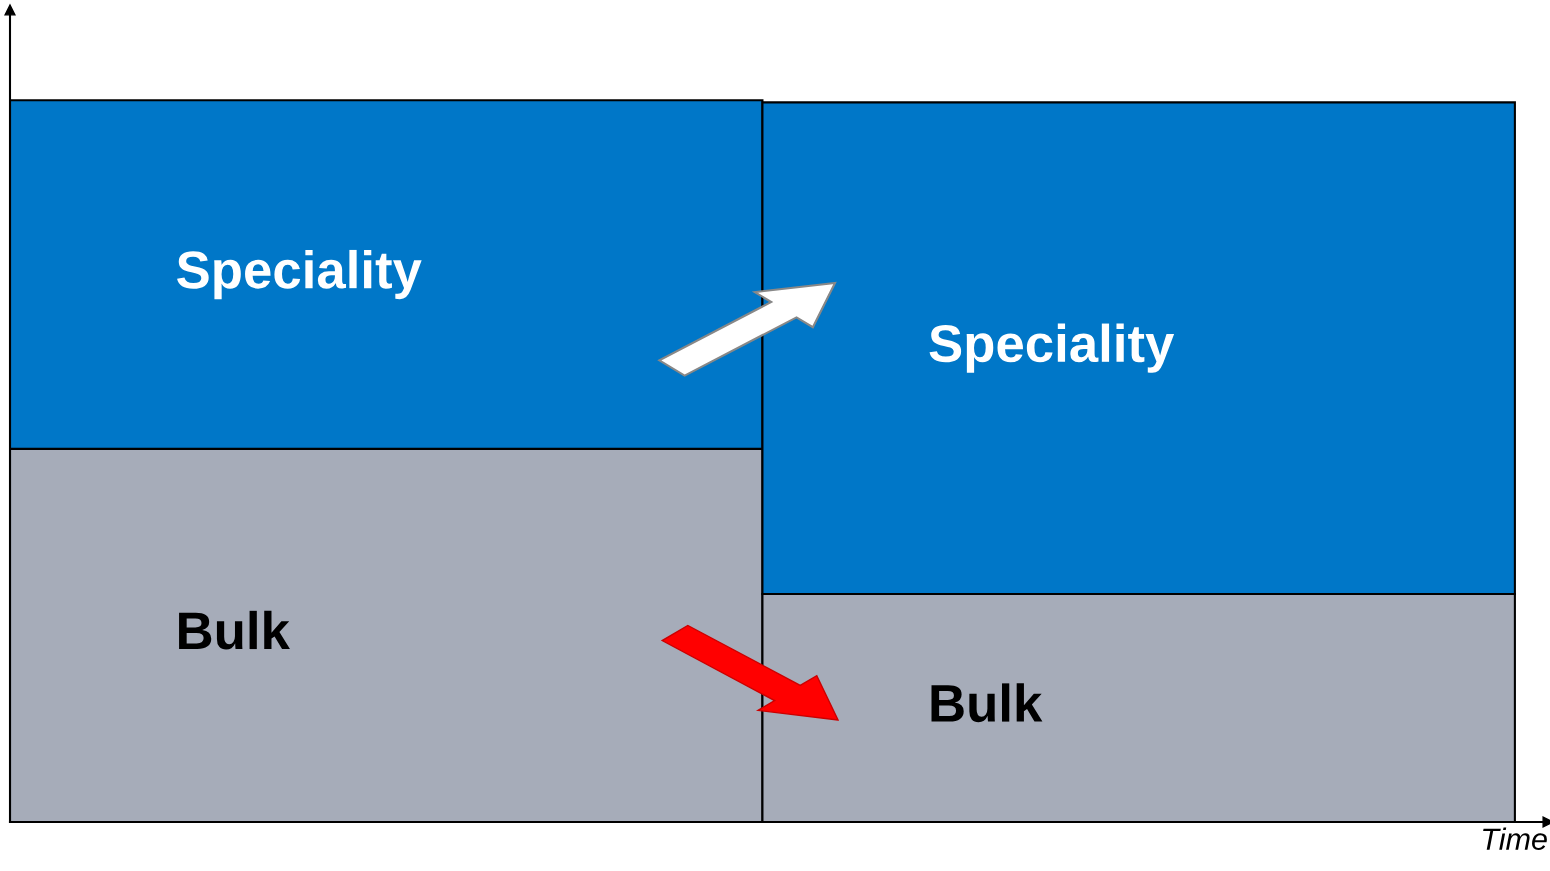  What do you see at coordinates (1515, 838) in the screenshot?
I see `x-axis-title: Time` at bounding box center [1515, 838].